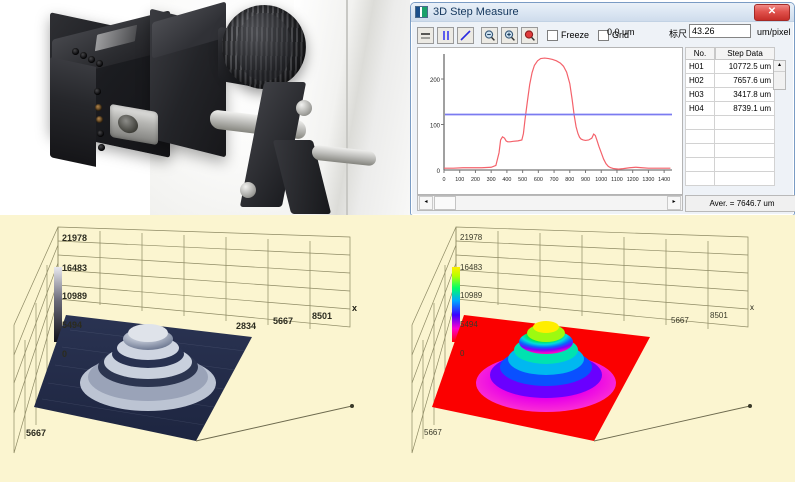 This screenshot has height=487, width=795. Describe the element at coordinates (445, 35) in the screenshot. I see `vertical-line-tool-button` at that location.